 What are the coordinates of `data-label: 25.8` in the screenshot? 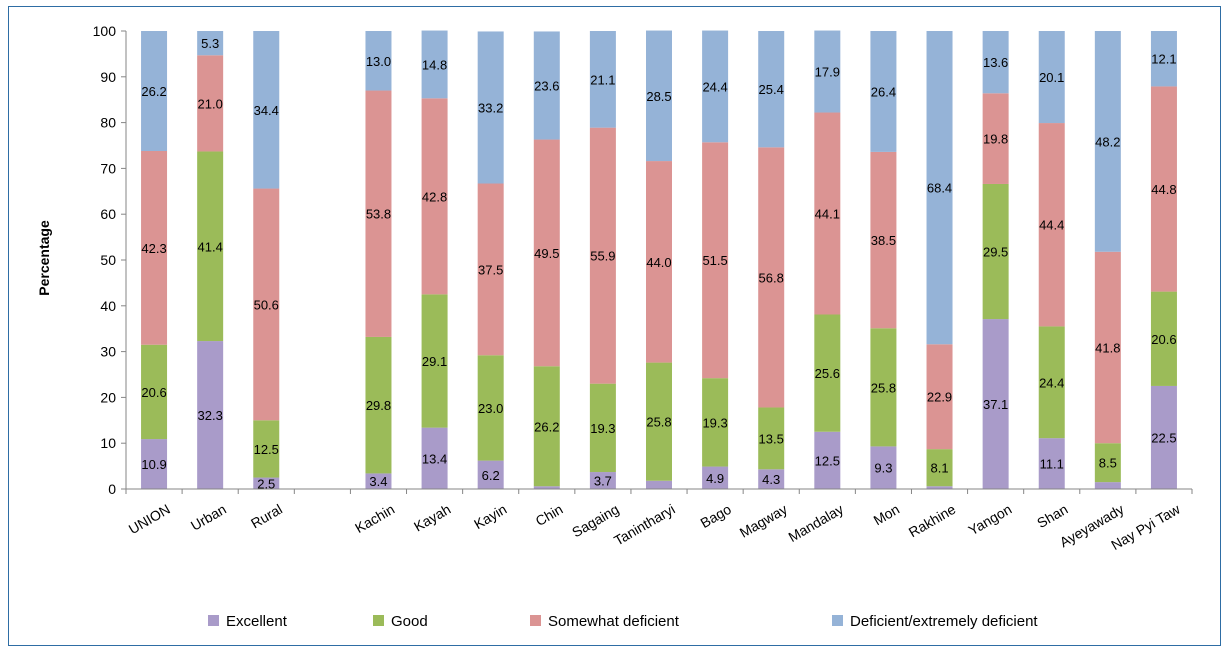 It's located at (658, 422).